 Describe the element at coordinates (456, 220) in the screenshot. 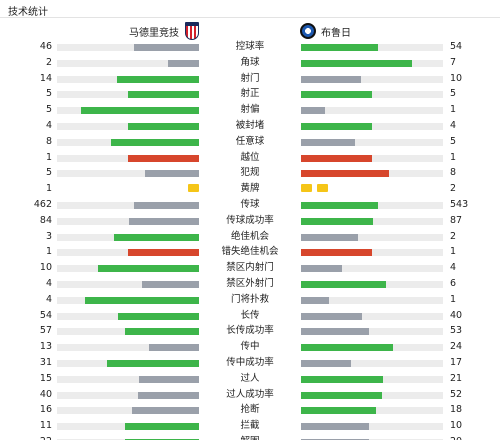

I see `away-stat-value: 87` at that location.